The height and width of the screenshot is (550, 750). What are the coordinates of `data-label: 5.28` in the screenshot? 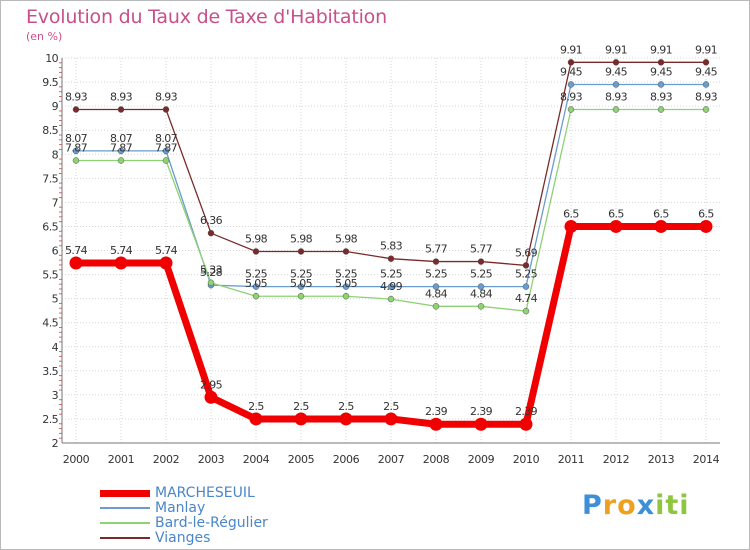 It's located at (211, 272).